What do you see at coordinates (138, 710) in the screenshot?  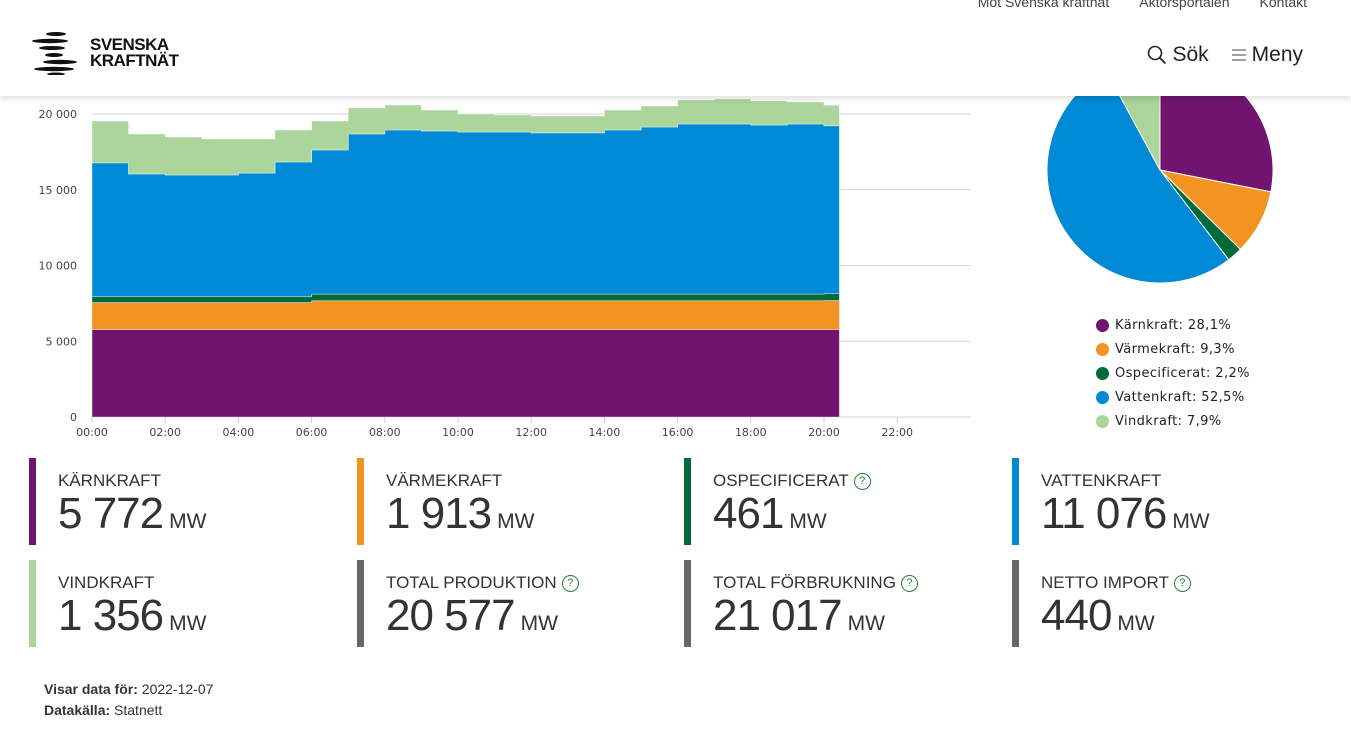 I see `source-value: Statnett` at bounding box center [138, 710].